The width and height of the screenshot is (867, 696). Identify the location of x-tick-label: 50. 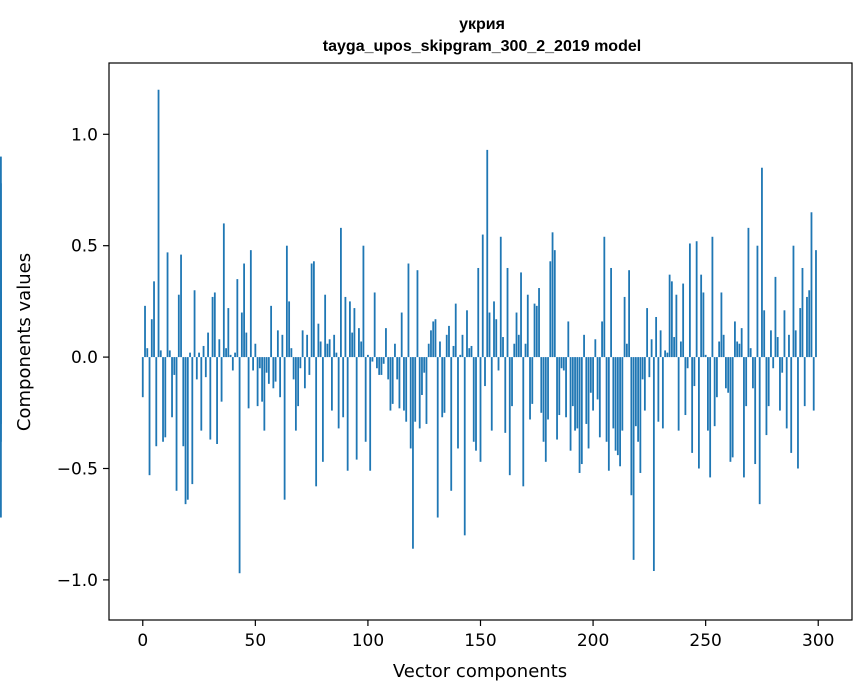
(256, 641).